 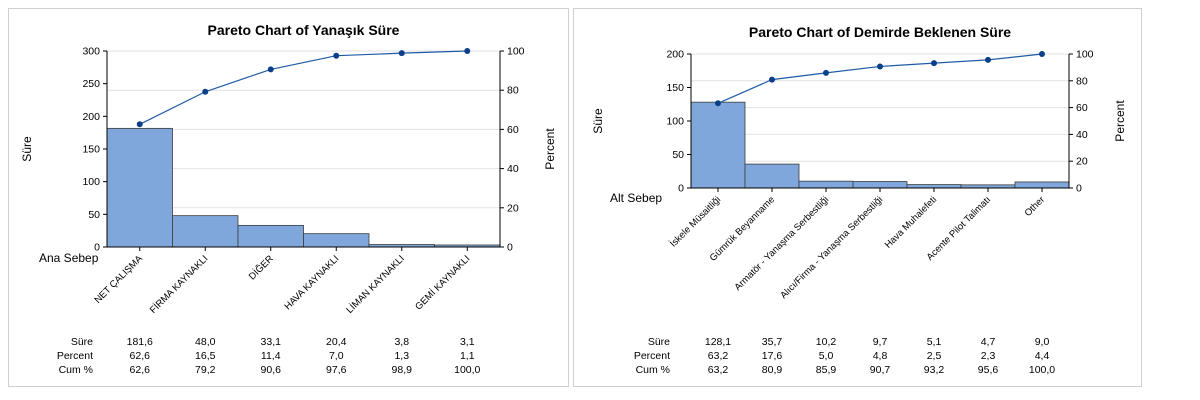 What do you see at coordinates (179, 284) in the screenshot?
I see `category-label-2: FİRMA KAYNAKLI` at bounding box center [179, 284].